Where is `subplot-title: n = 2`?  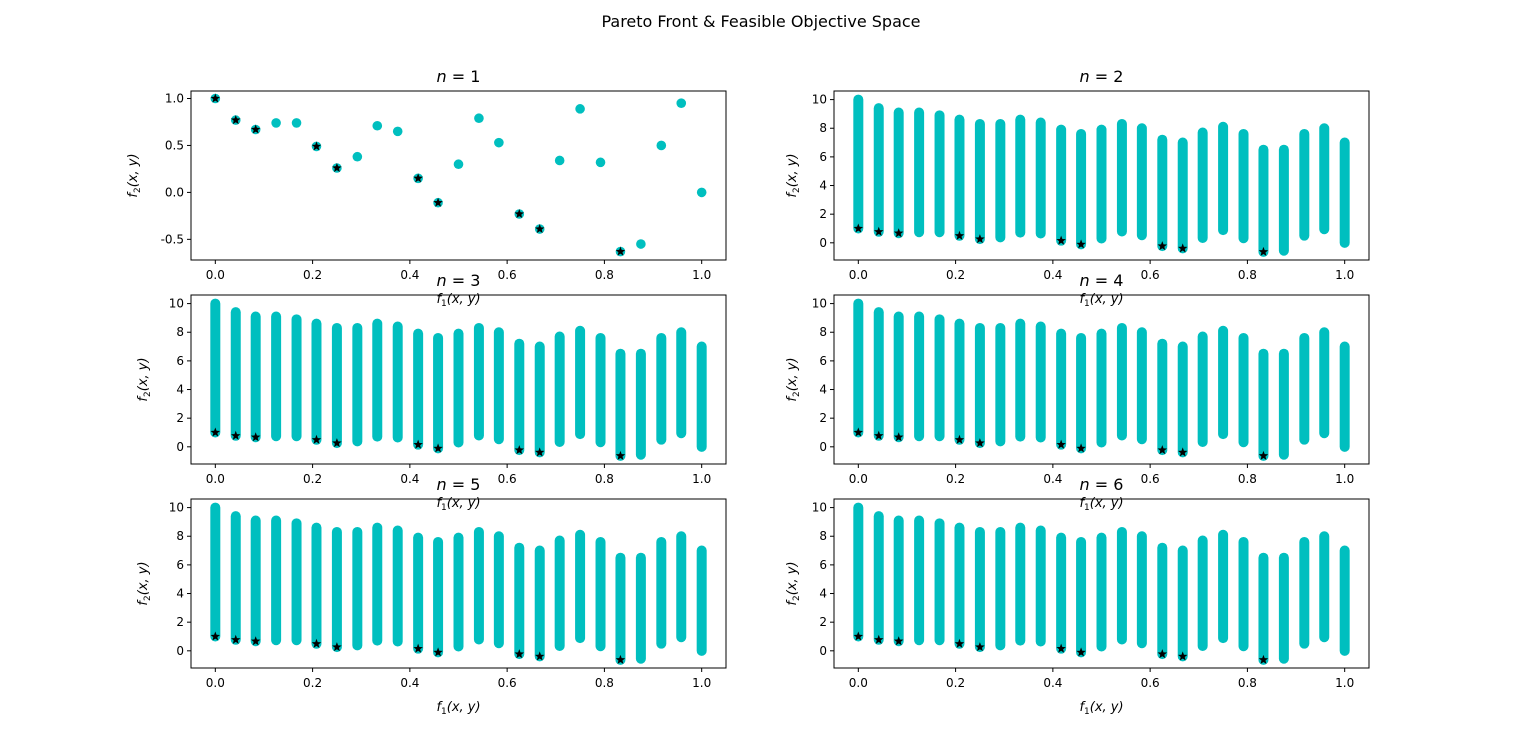
subplot-title: n = 2 is located at coordinates (1102, 76).